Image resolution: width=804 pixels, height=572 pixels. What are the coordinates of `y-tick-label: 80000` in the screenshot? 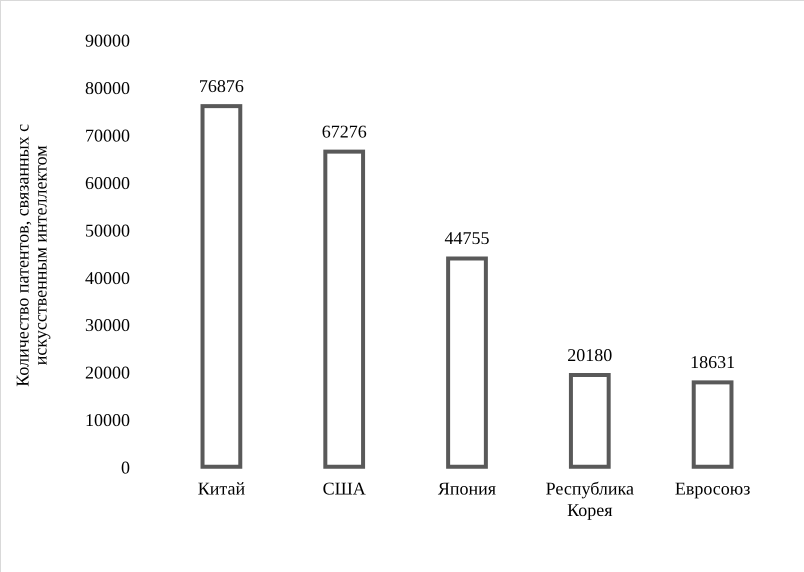 It's located at (107, 88).